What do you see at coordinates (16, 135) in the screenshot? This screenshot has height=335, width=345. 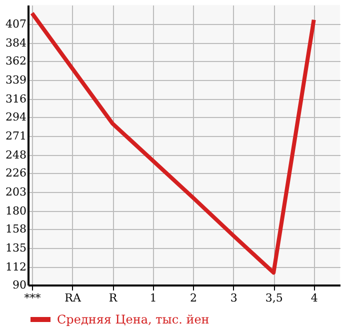 I see `y-tick-label: 271` at bounding box center [16, 135].